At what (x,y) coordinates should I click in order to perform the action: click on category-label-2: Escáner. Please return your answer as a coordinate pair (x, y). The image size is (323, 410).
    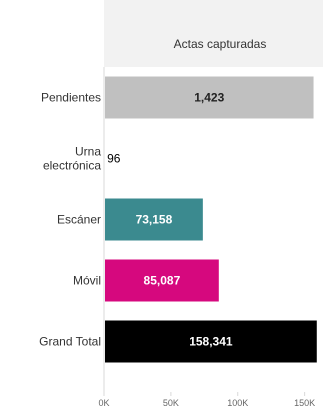
    Looking at the image, I should click on (79, 220).